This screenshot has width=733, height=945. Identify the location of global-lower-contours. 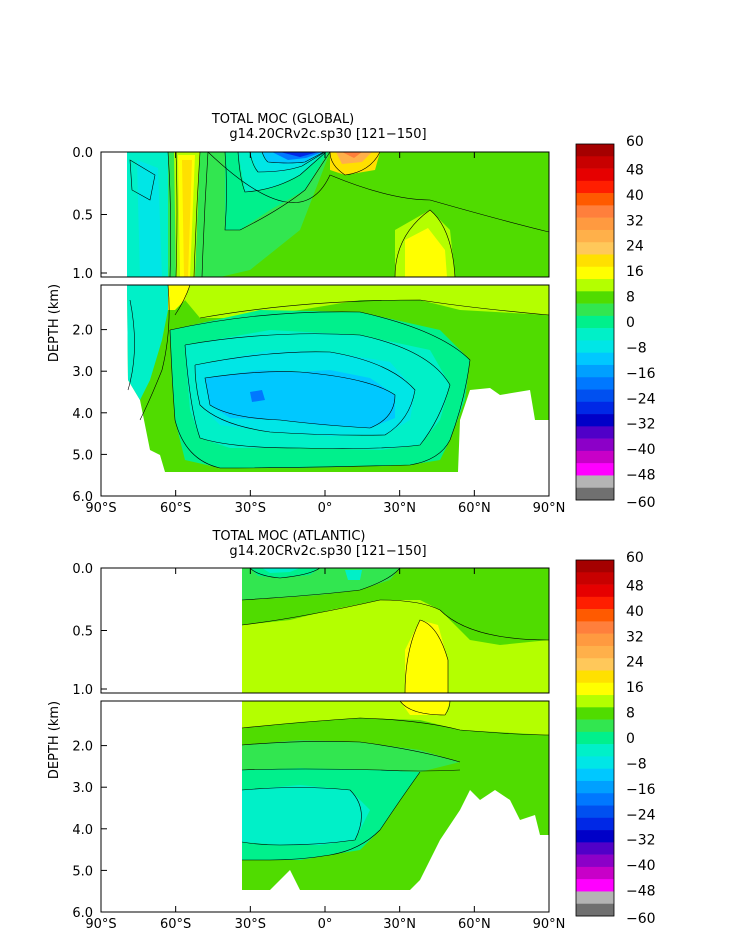
(338, 377).